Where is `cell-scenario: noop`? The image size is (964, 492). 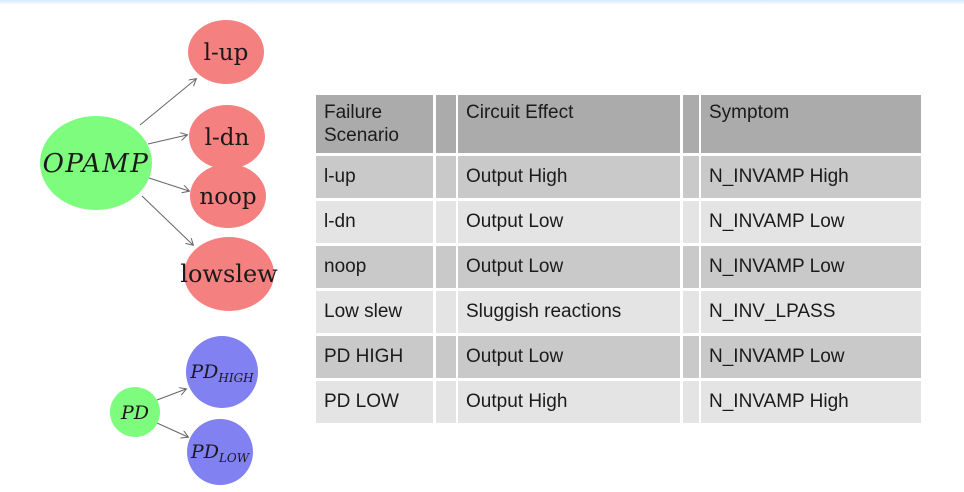 cell-scenario: noop is located at coordinates (374, 266).